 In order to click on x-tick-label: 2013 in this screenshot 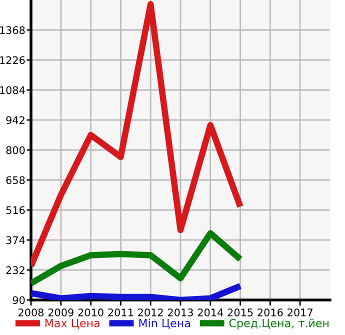, I will do `click(180, 312)`.